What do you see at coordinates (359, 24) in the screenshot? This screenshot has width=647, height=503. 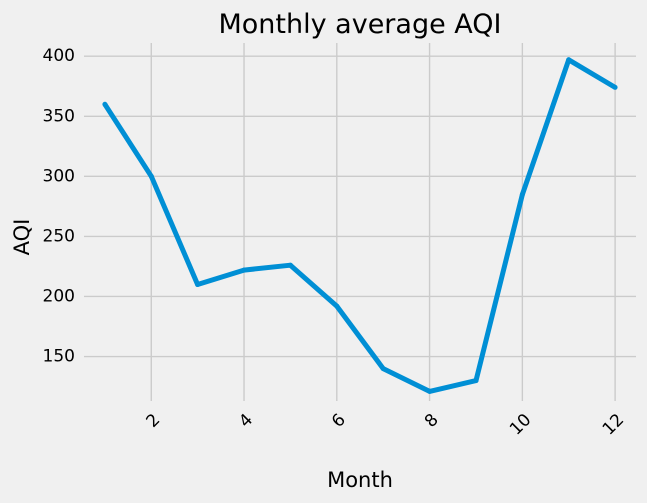 I see `chart-title: Monthly average AQI` at bounding box center [359, 24].